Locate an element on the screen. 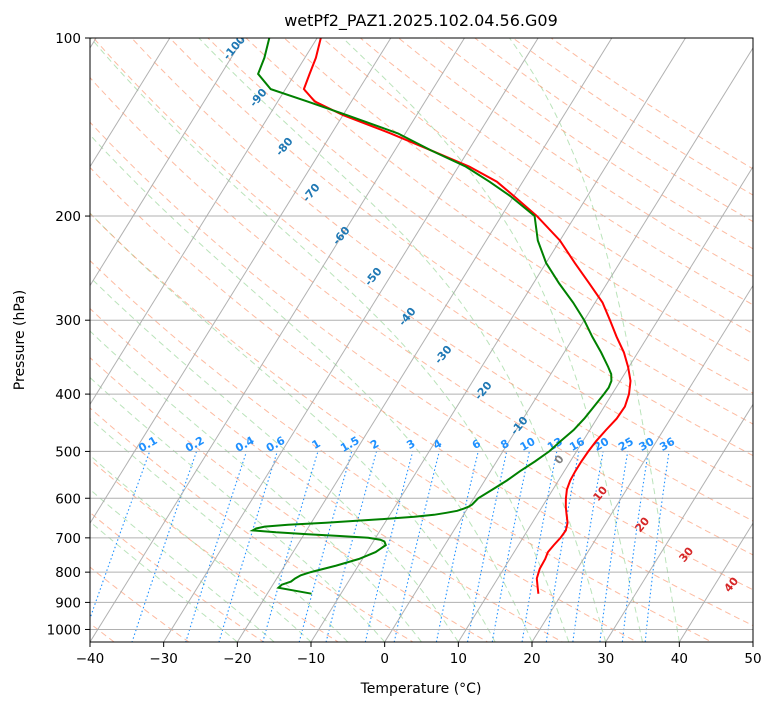  x-tick-label: 20 is located at coordinates (531, 659).